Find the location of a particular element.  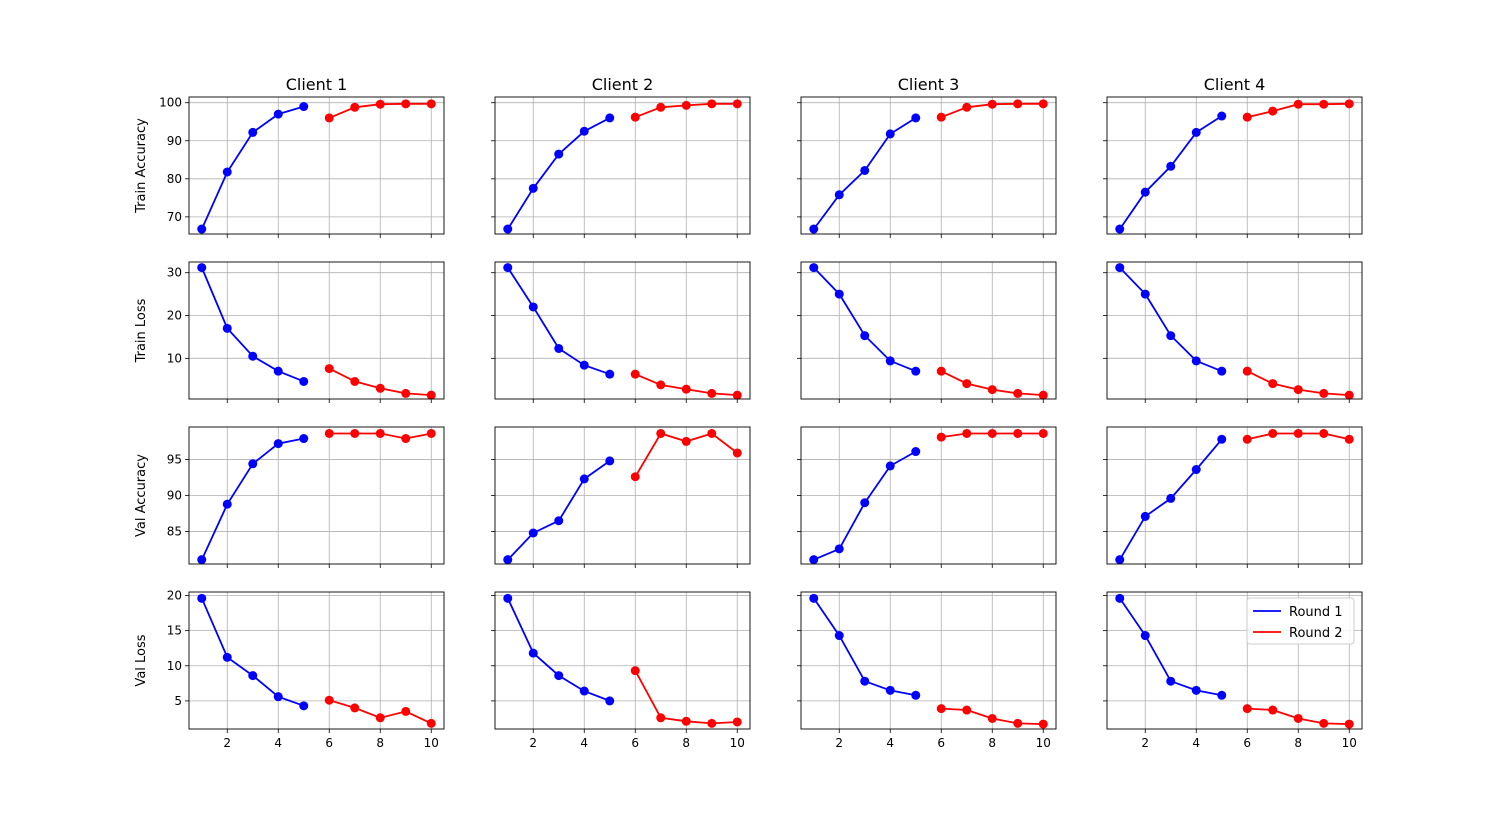

legend: Round 1 Round 2 is located at coordinates (1300, 621).